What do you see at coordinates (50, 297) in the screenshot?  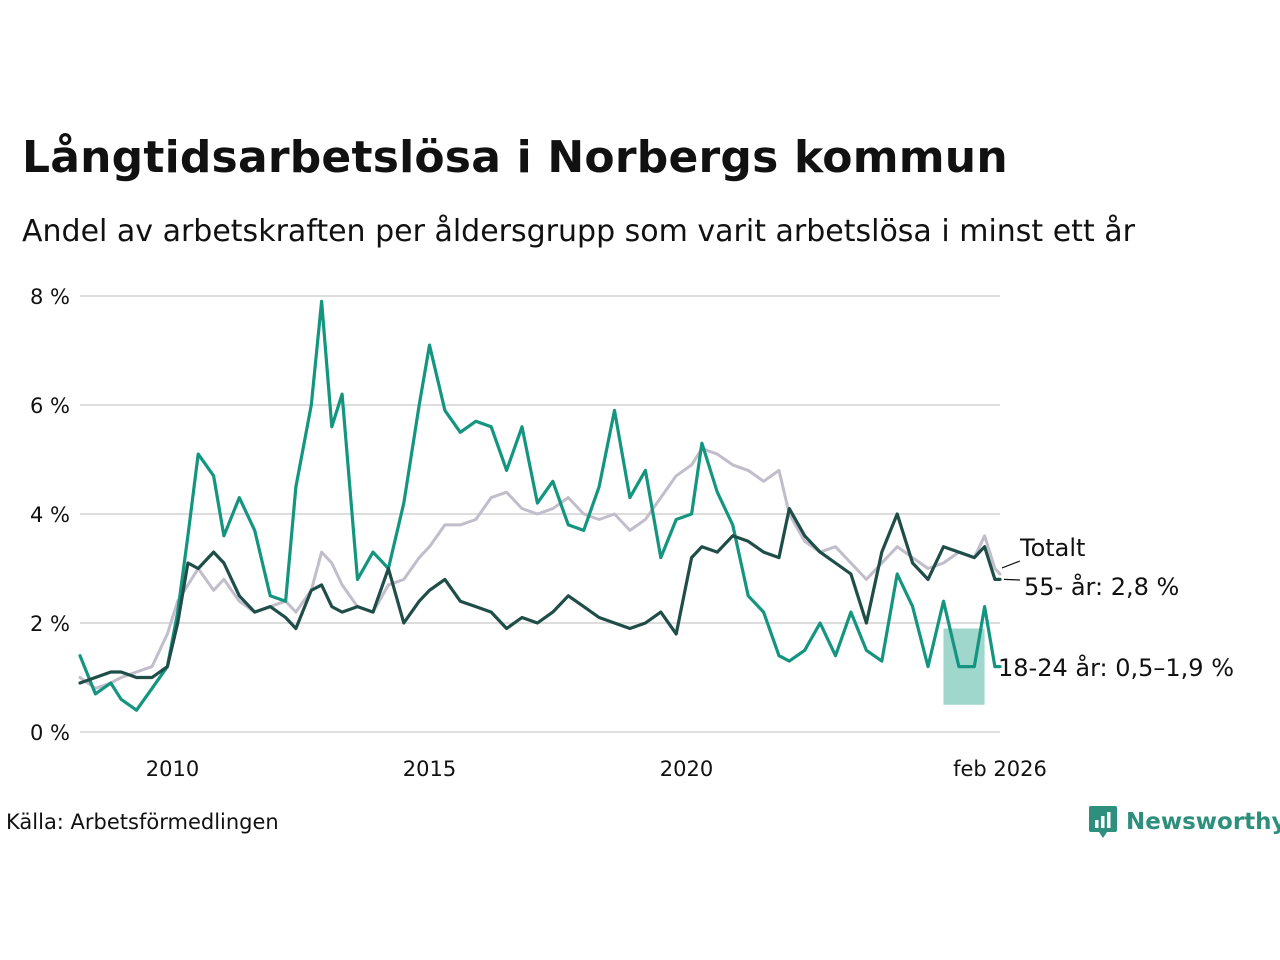 I see `y-tick-label: 8 %` at bounding box center [50, 297].